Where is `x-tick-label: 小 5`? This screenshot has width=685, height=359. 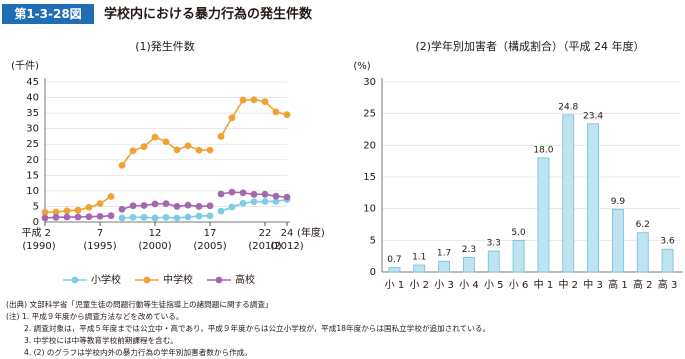
x-tick-label: 小 5 is located at coordinates (494, 285).